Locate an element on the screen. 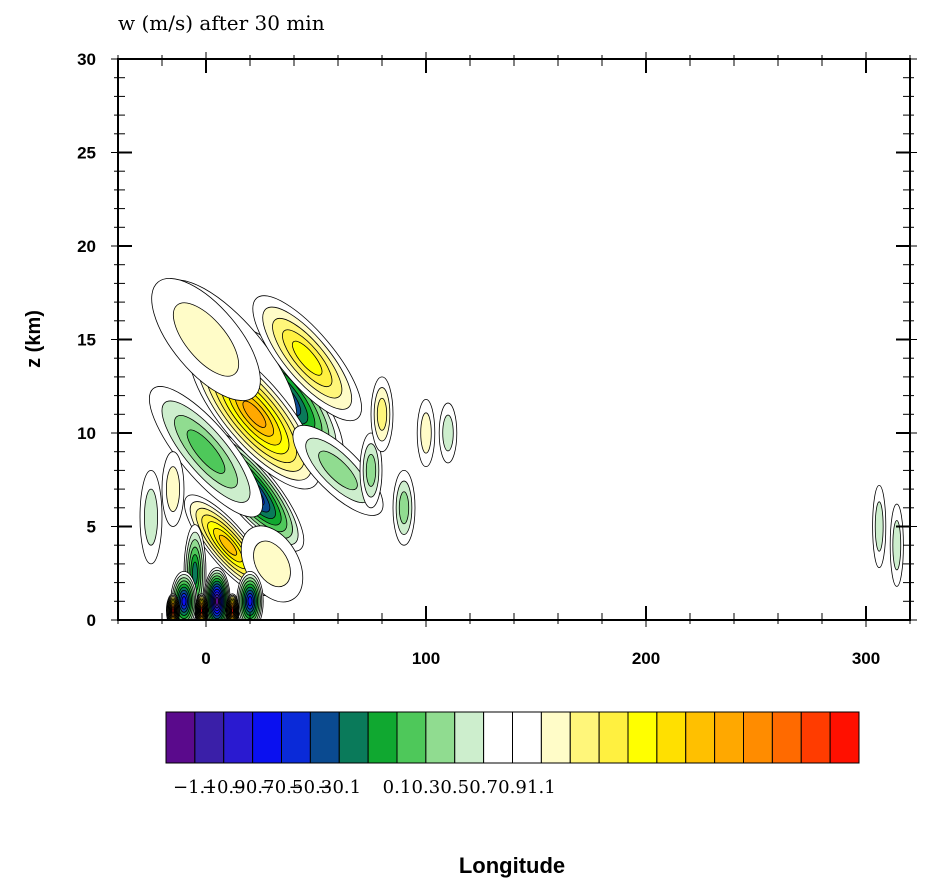 Image resolution: width=930 pixels, height=885 pixels. colorbar is located at coordinates (512, 737).